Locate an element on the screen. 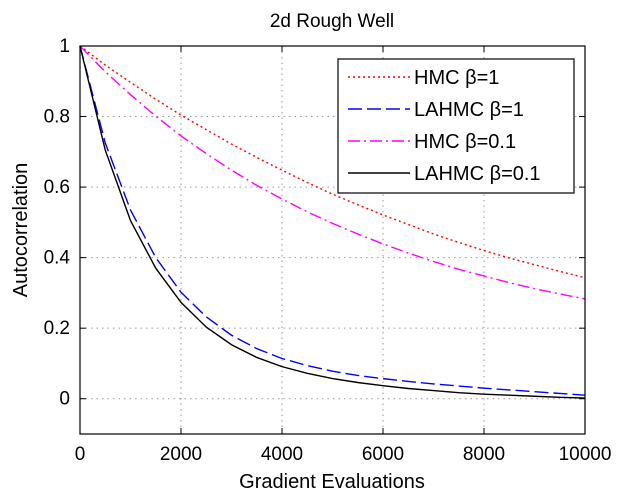 This screenshot has width=623, height=495. chart-title: 2d Rough Well is located at coordinates (332, 21).